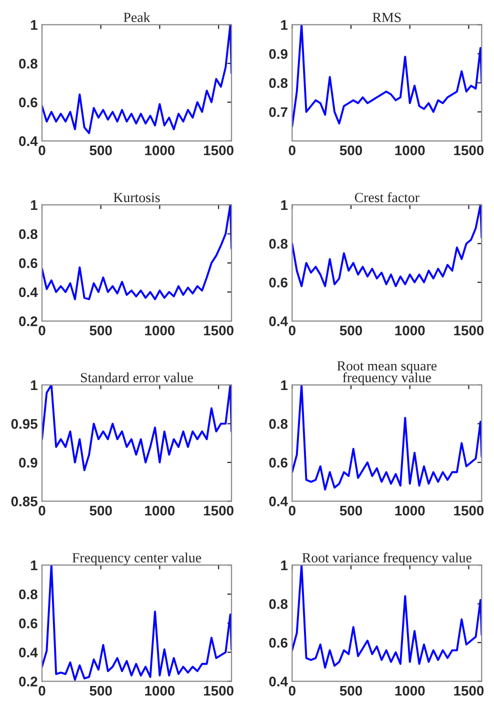 This screenshot has height=706, width=494. Describe the element at coordinates (24, 424) in the screenshot. I see `y-tick-label: 0.95` at that location.